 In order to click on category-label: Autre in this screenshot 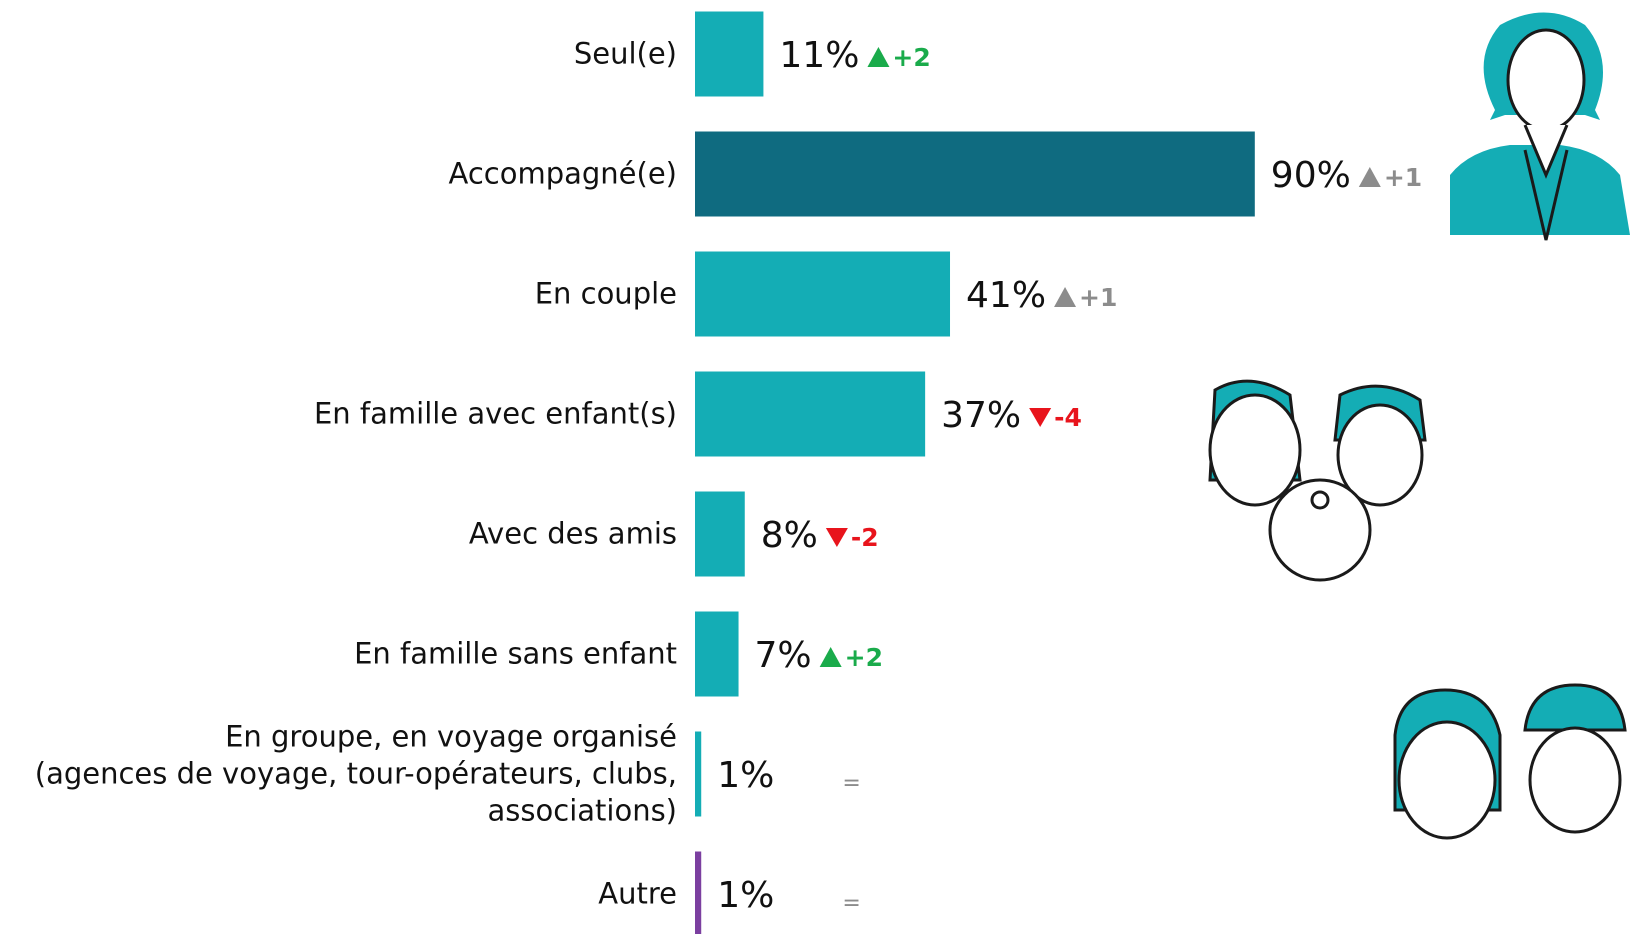, I will do `click(637, 893)`.